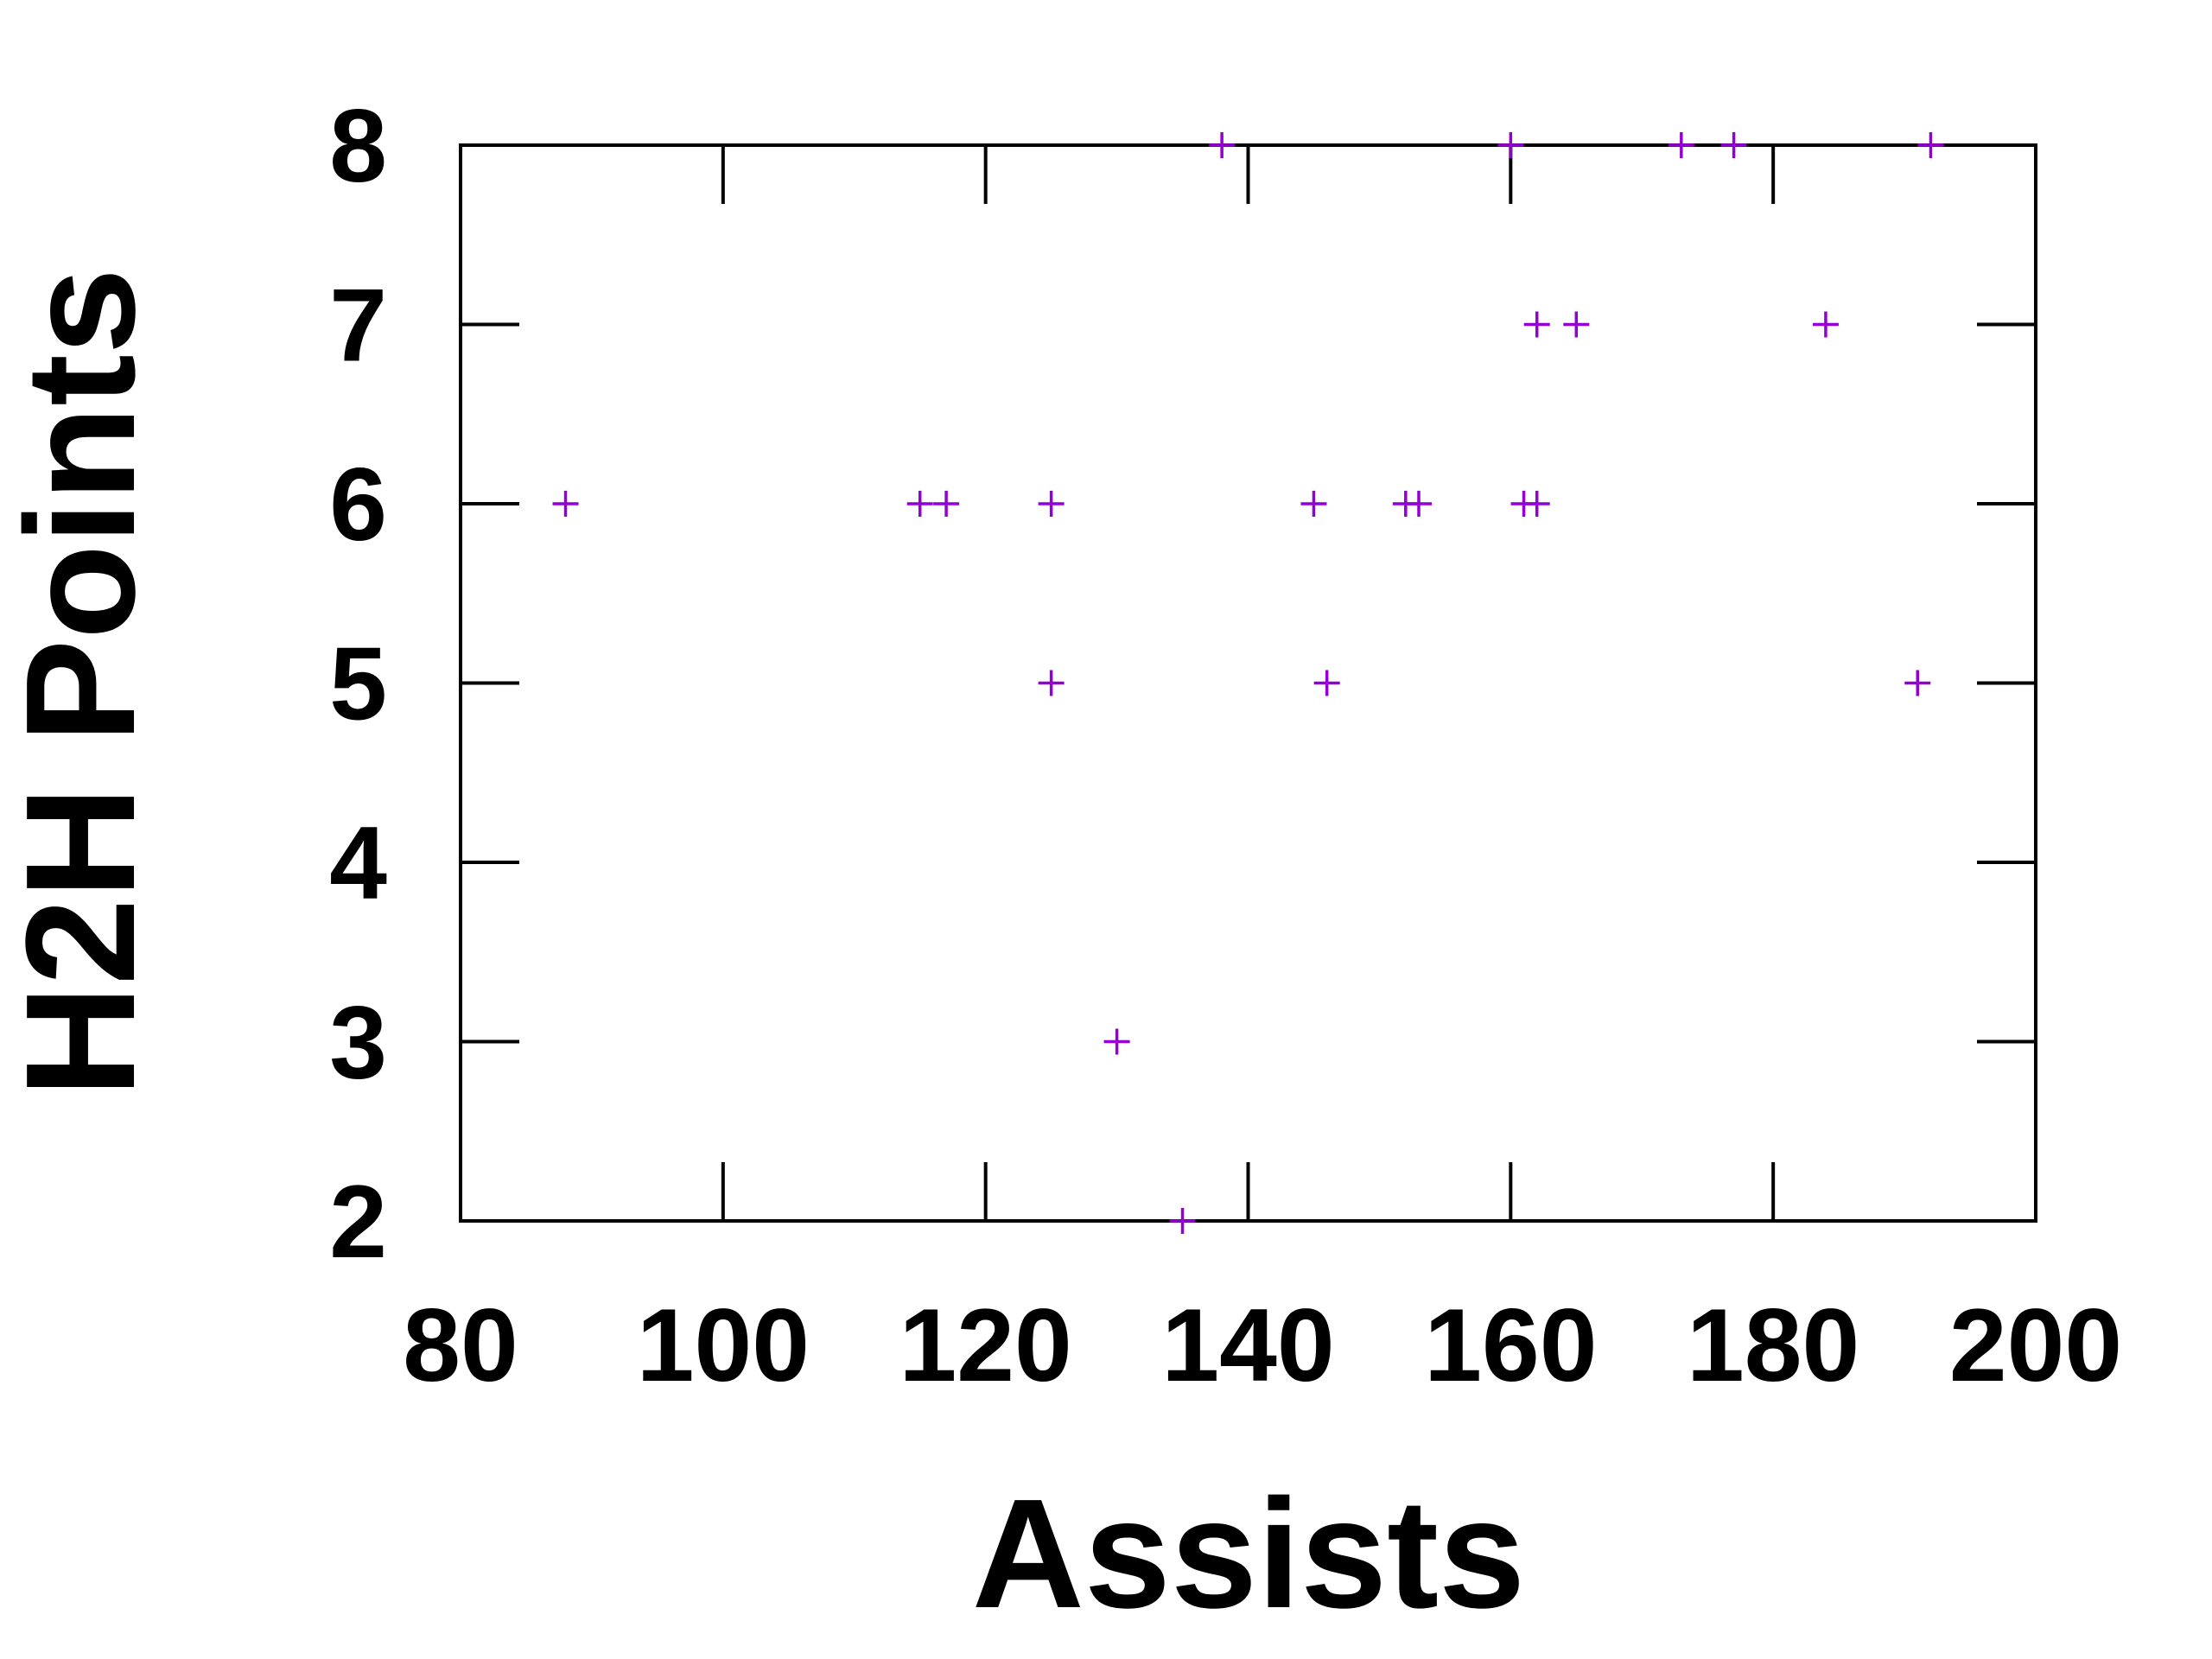  I want to click on y-tick-label: 6, so click(358, 505).